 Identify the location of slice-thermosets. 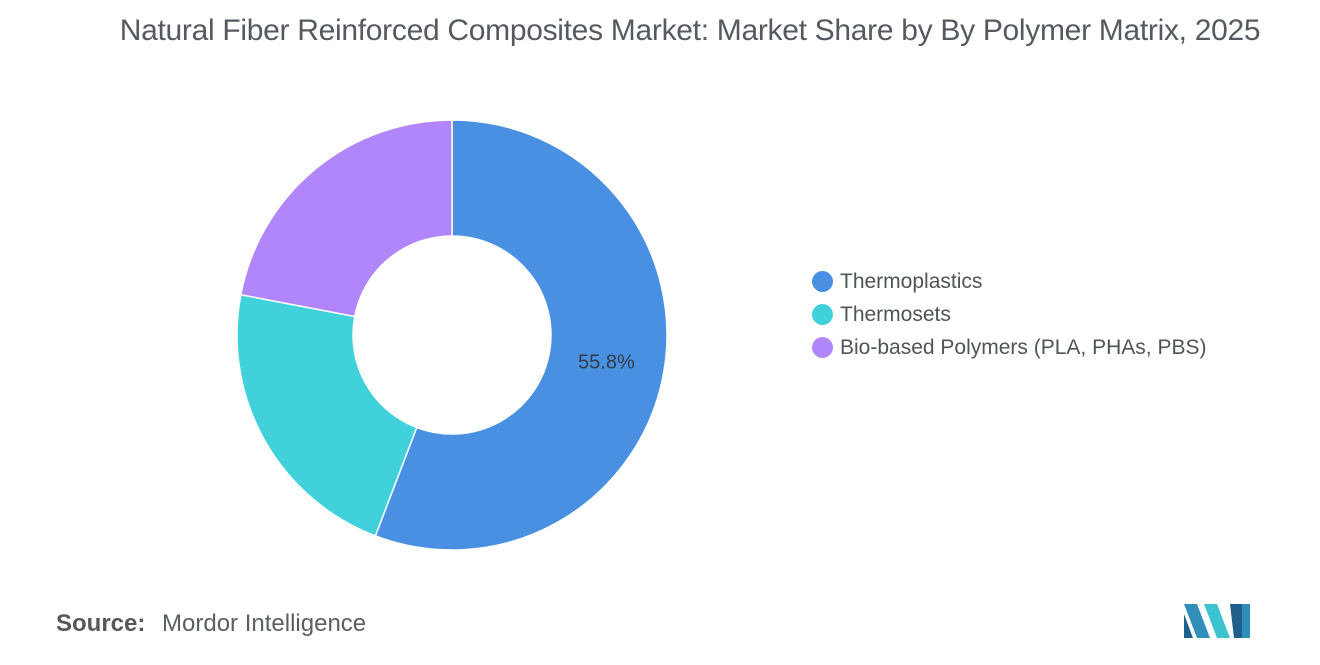
(327, 415).